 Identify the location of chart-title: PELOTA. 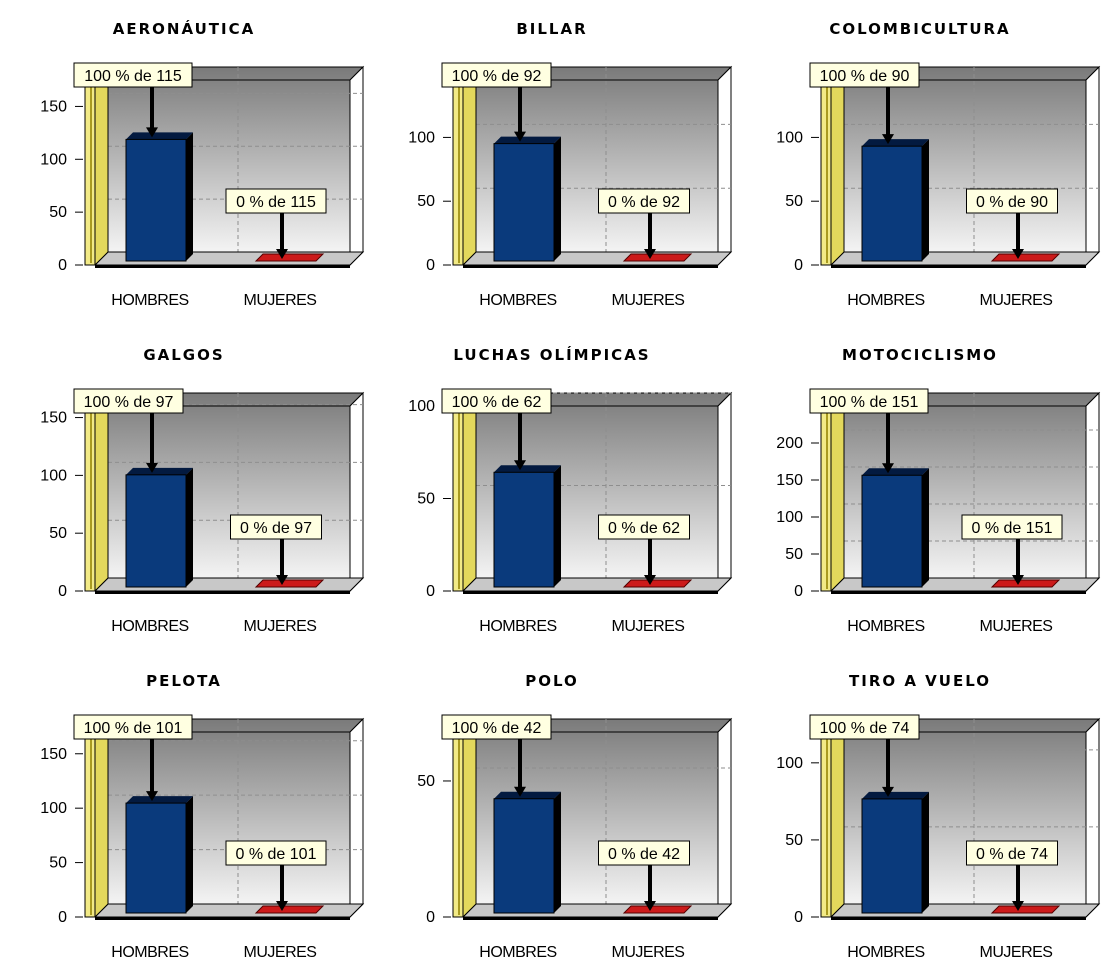
(184, 681).